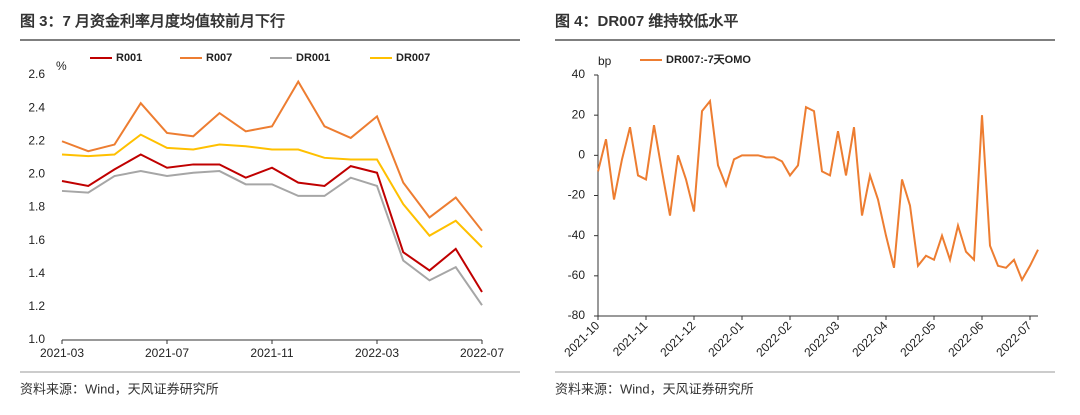  I want to click on y-tick-label: 1.2, so click(36, 306).